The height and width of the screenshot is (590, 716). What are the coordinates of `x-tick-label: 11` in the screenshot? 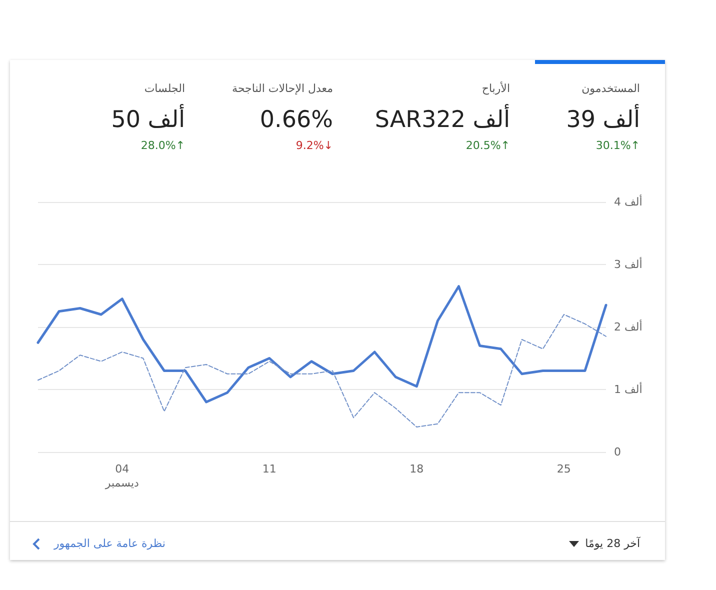 It's located at (269, 469).